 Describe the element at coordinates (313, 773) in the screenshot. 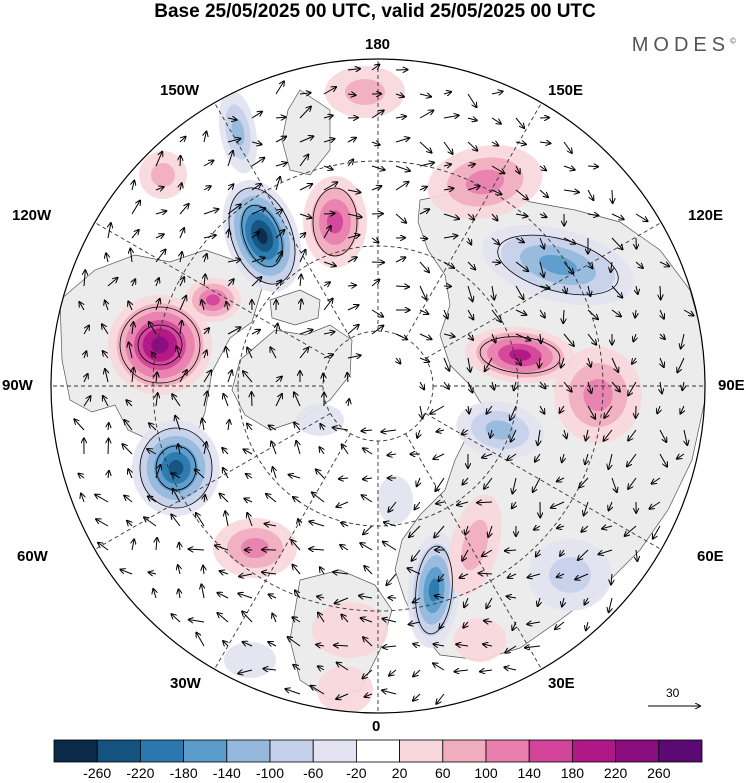

I see `colorbar-tick-label: -60` at that location.